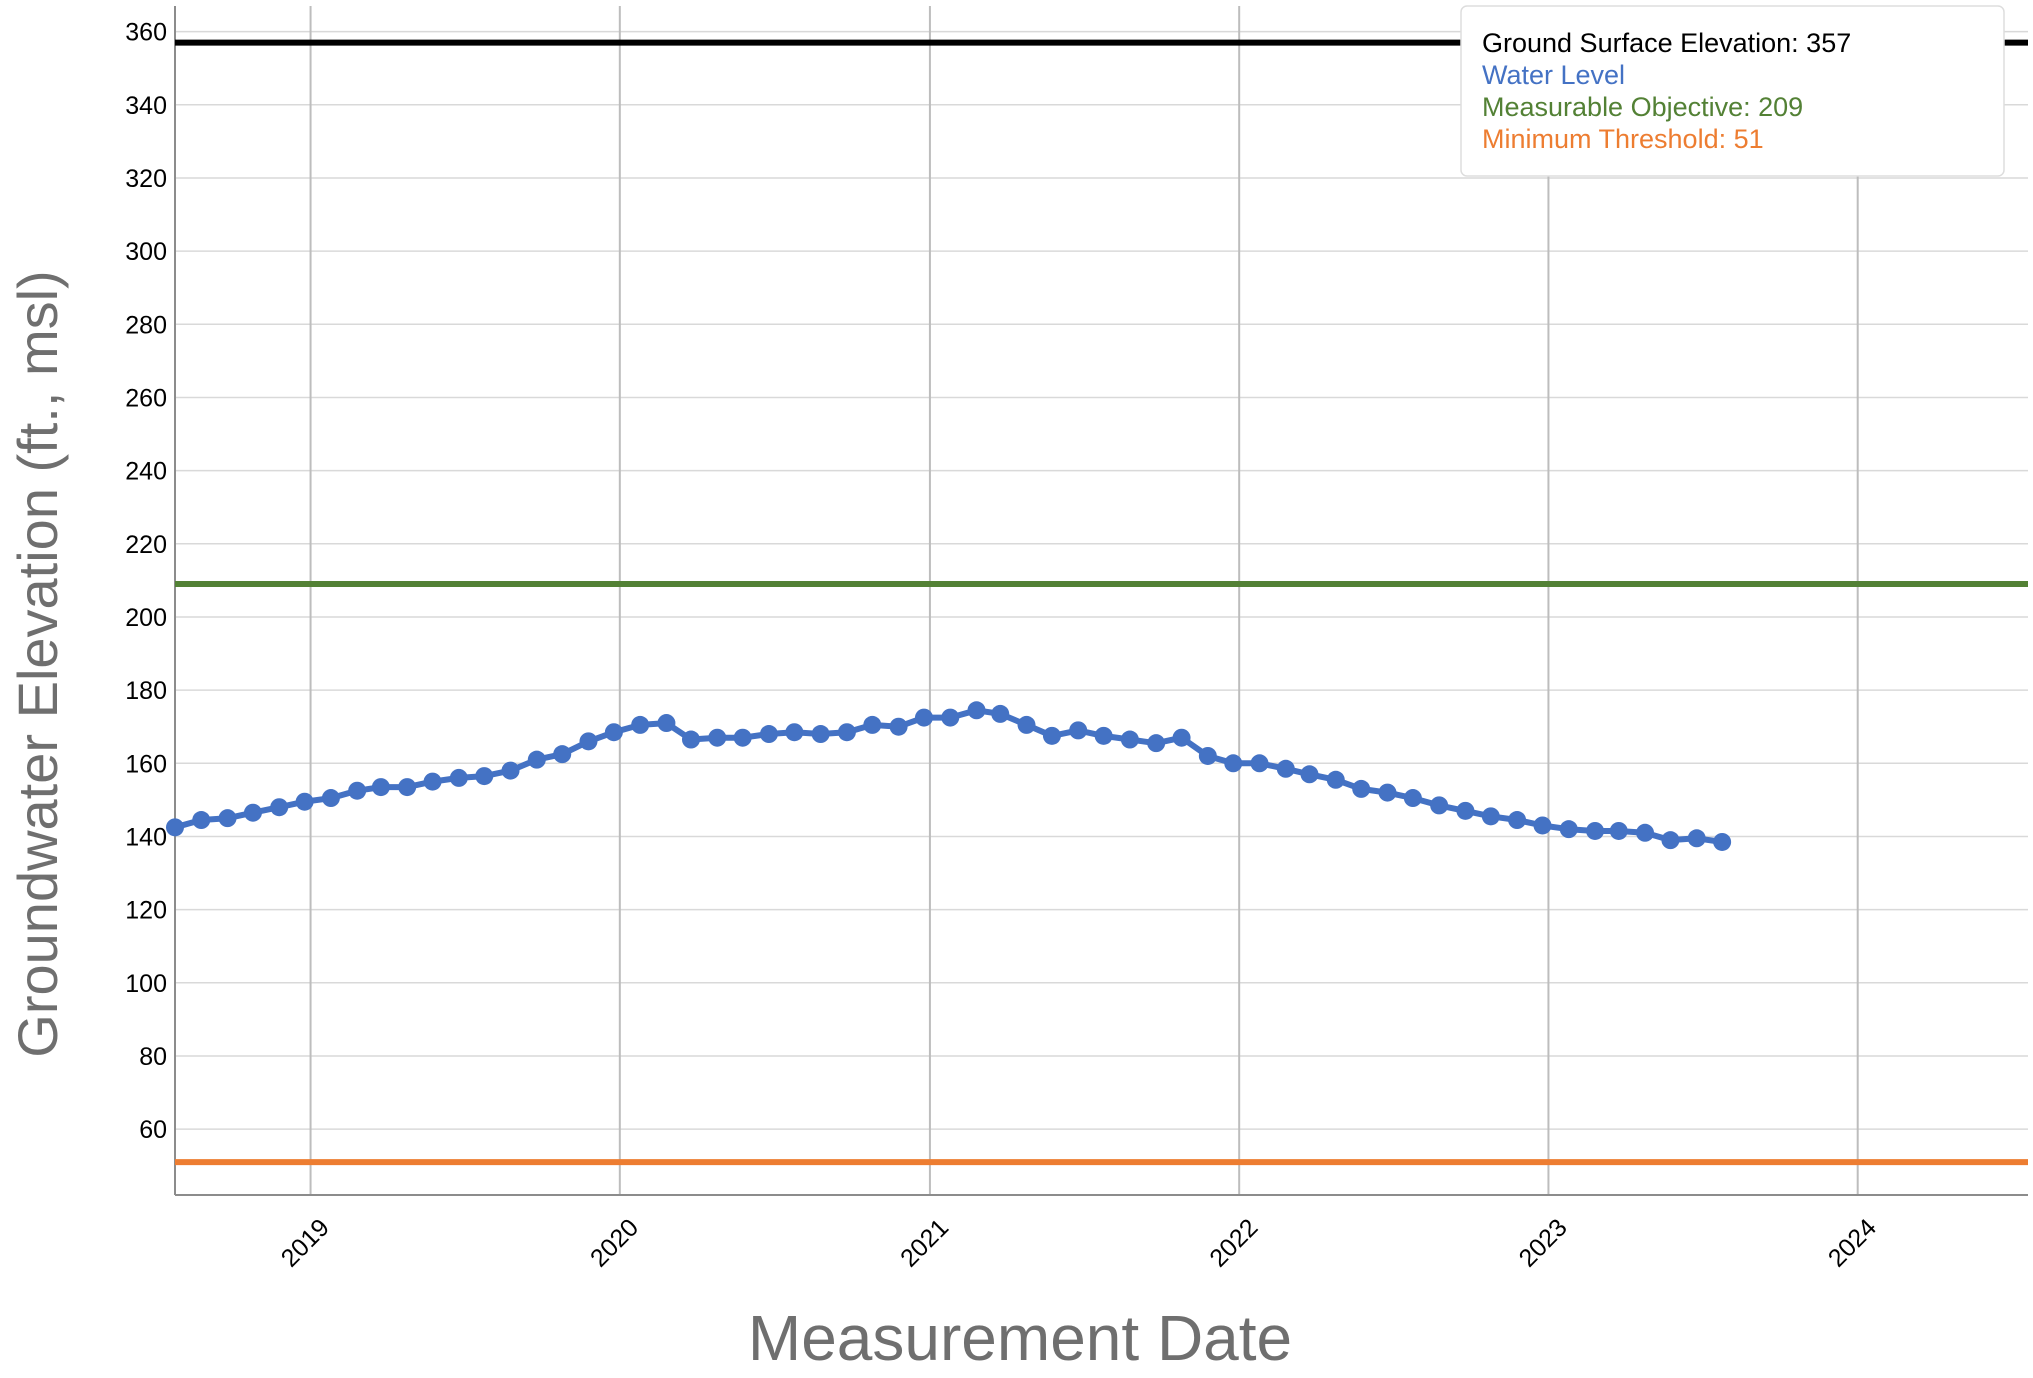  I want to click on y-tick-label: 280, so click(146, 325).